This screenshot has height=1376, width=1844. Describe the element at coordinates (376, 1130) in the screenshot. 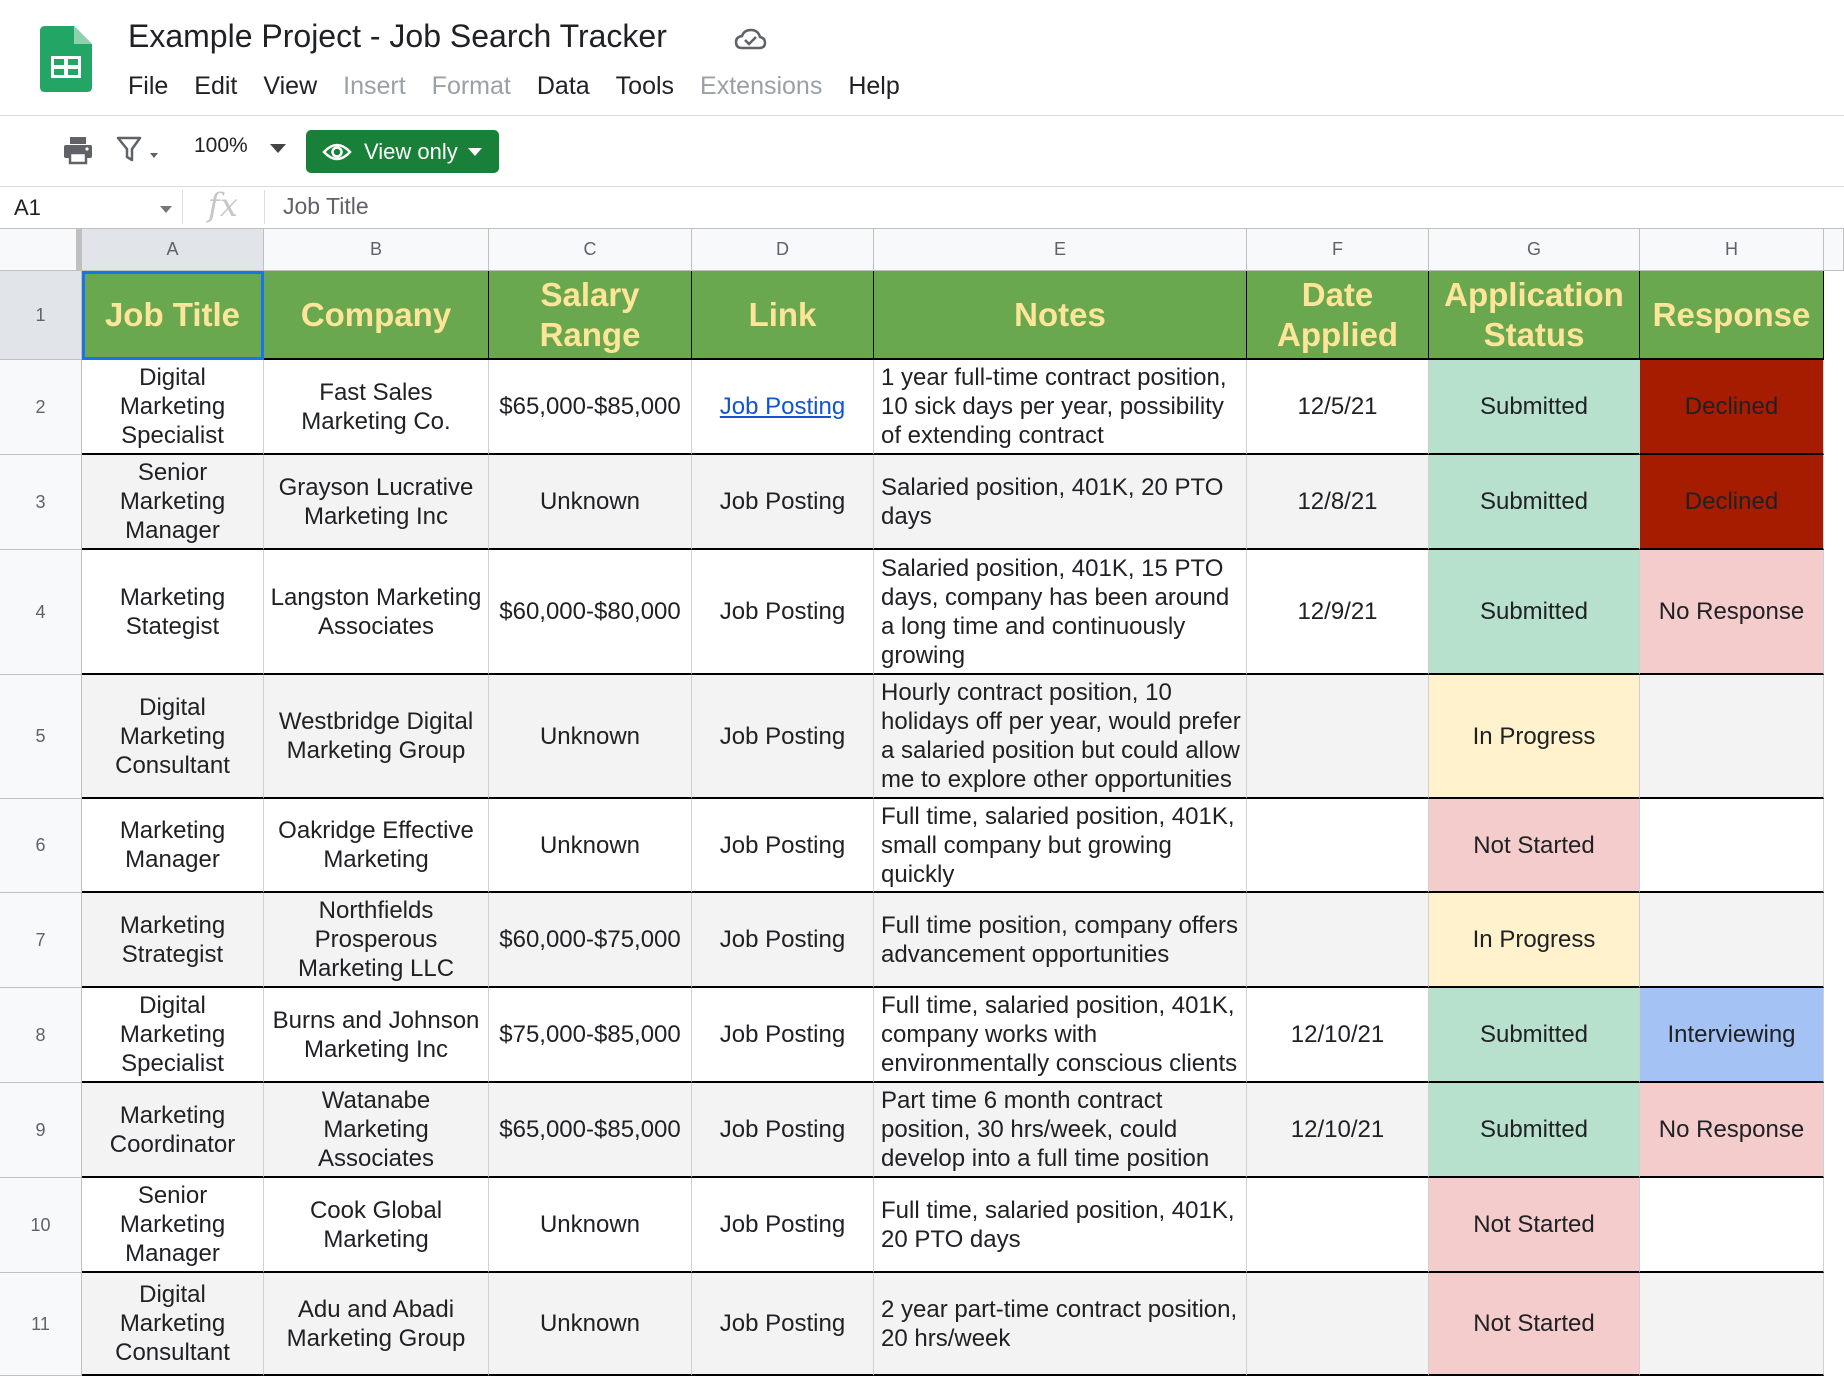

I see `company-cell: Watanabe Marketing Associates` at that location.